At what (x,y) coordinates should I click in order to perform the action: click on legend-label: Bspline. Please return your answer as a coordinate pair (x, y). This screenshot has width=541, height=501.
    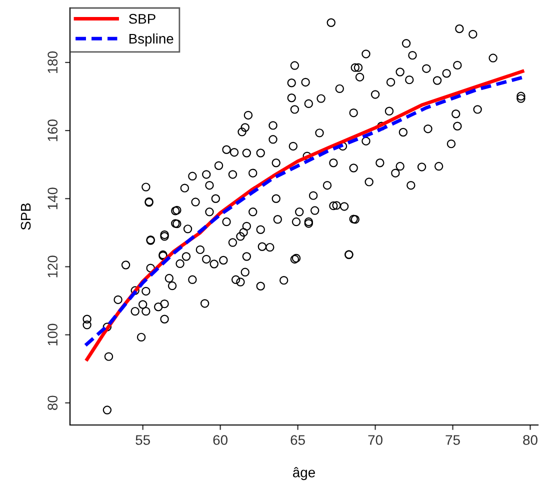
    Looking at the image, I should click on (151, 39).